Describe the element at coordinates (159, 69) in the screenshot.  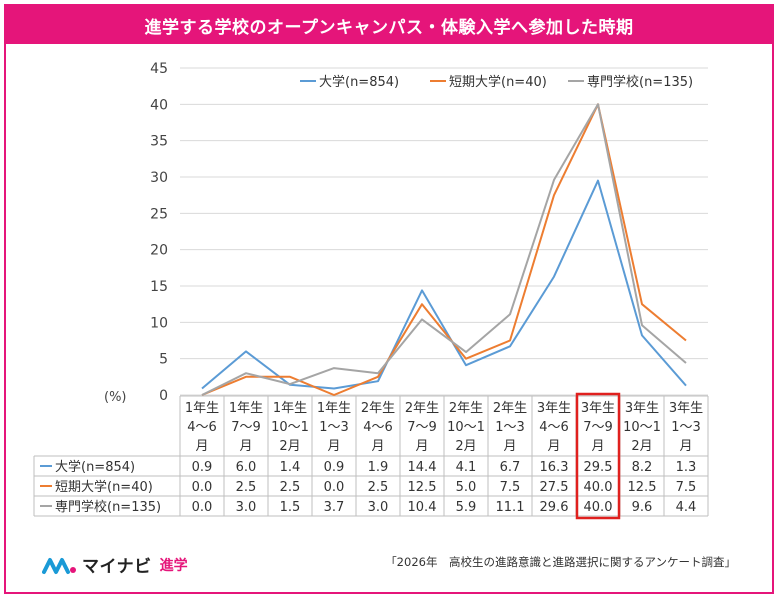
I see `y-tick-label: 45` at that location.